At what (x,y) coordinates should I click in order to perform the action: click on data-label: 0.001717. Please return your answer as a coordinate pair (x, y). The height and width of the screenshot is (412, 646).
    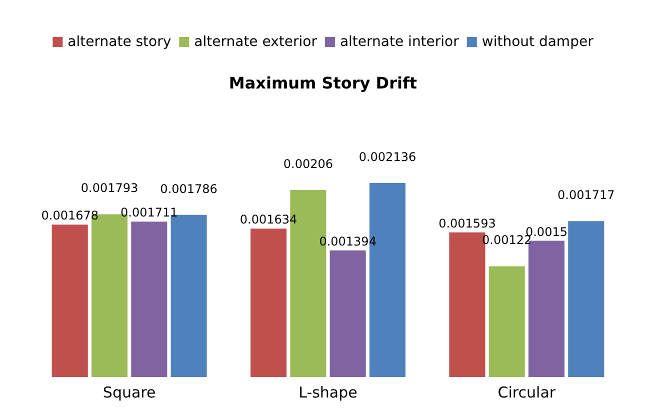
    Looking at the image, I should click on (586, 195).